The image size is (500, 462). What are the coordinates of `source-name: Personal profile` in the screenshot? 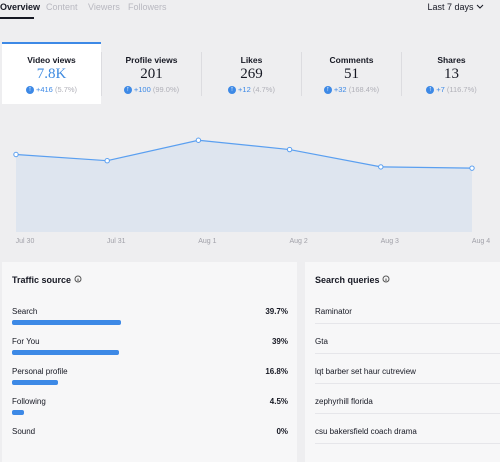 It's located at (40, 371).